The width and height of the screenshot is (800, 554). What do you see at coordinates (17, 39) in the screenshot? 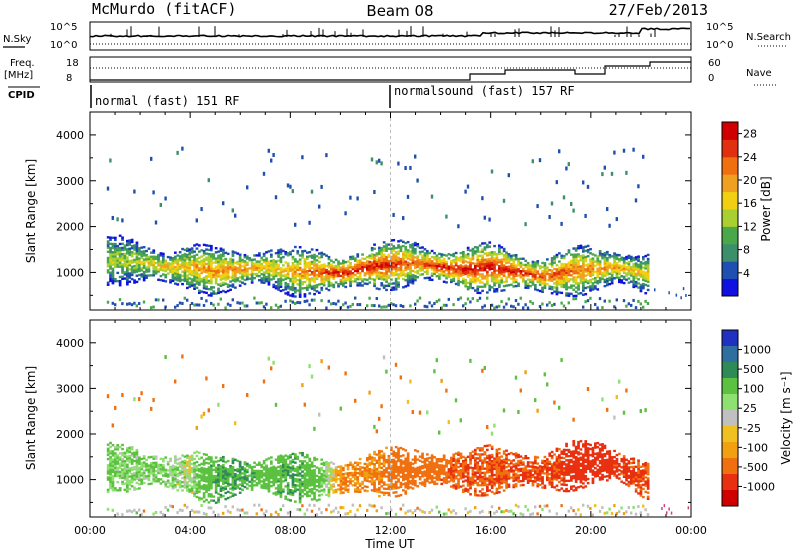
I see `nsky-label: N.Sky` at bounding box center [17, 39].